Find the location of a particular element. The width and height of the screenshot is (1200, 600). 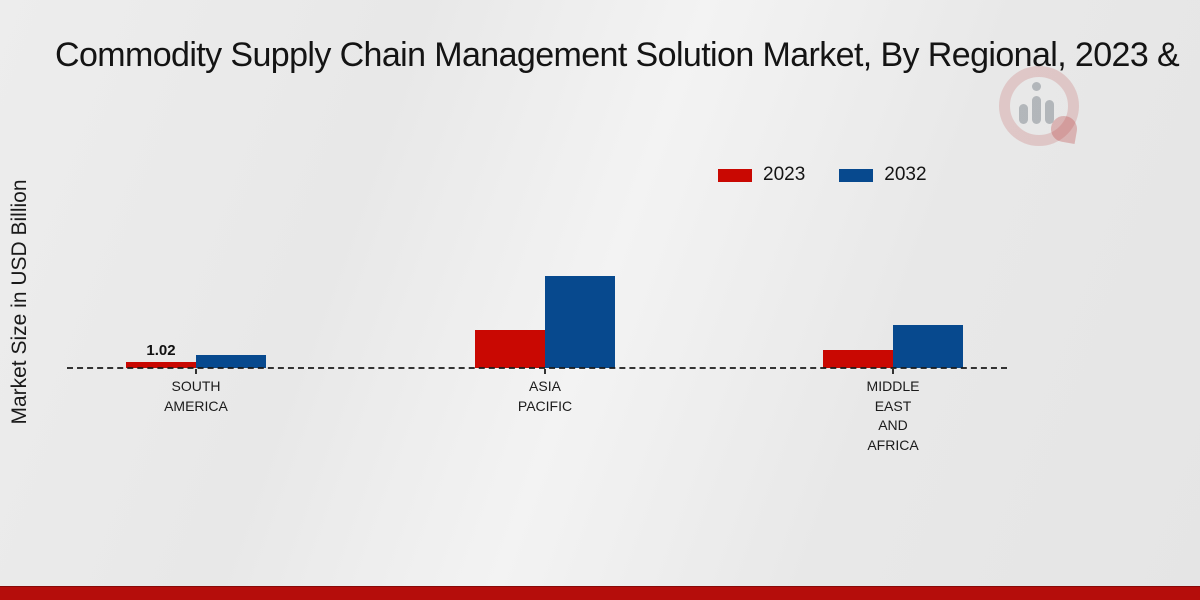

zero-baseline is located at coordinates (537, 368).